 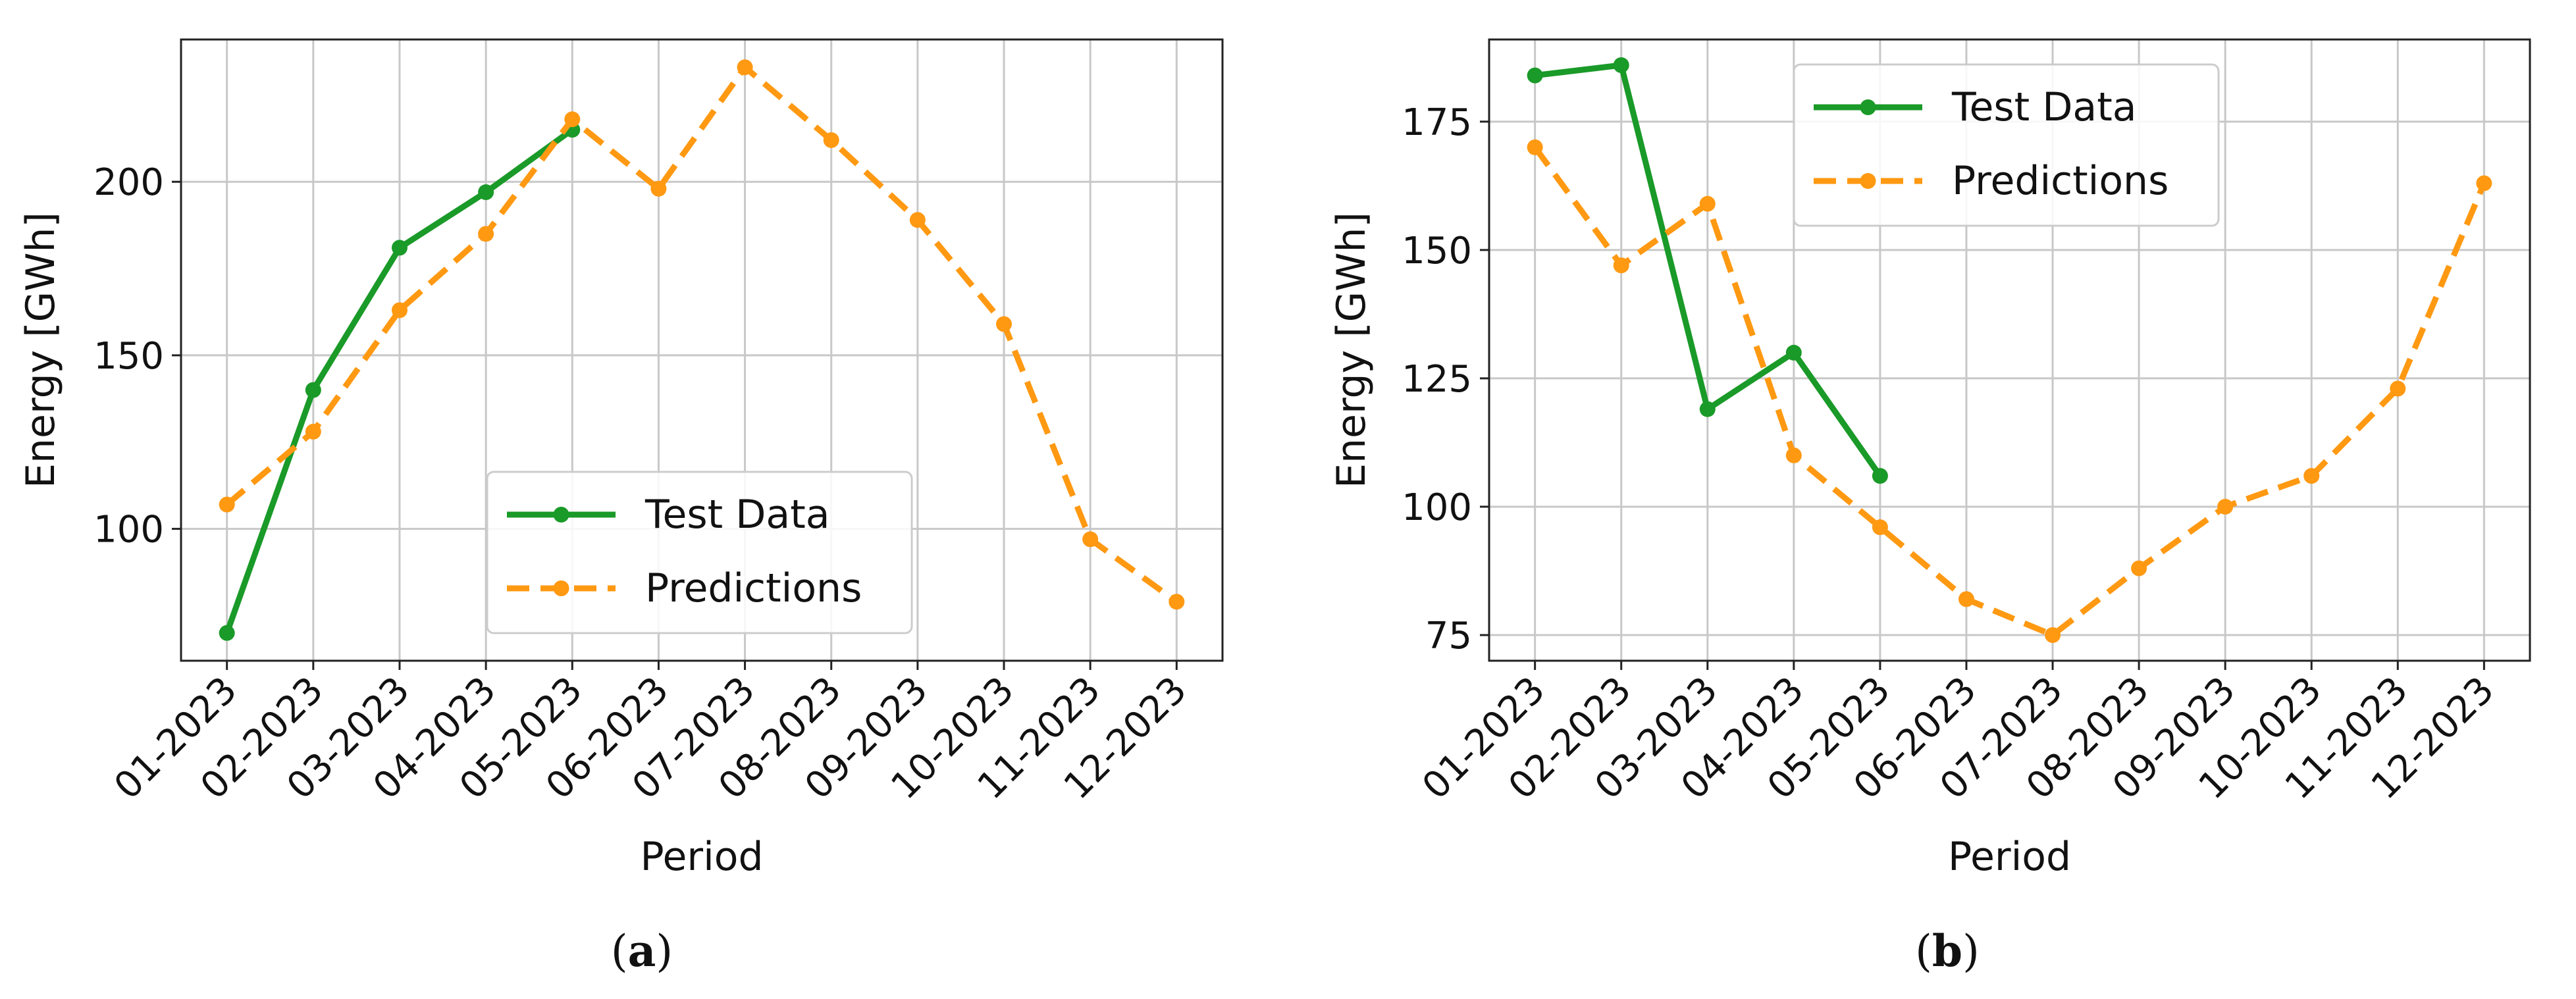 What do you see at coordinates (1437, 122) in the screenshot?
I see `y-tick-label: 175` at bounding box center [1437, 122].